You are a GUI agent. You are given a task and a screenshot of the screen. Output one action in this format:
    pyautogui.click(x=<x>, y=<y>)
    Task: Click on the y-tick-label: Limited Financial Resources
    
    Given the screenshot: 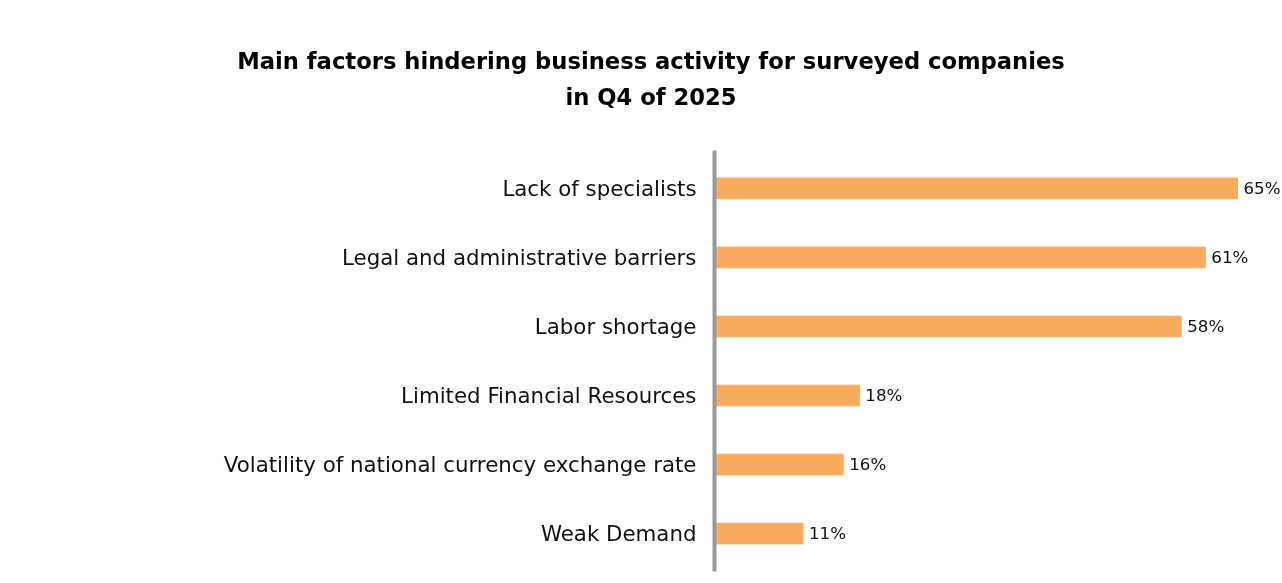 What is the action you would take?
    pyautogui.click(x=549, y=396)
    